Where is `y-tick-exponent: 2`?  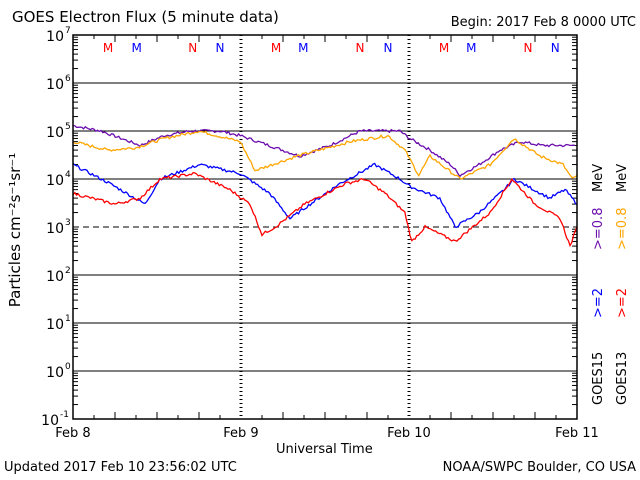
y-tick-exponent: 2 is located at coordinates (68, 271).